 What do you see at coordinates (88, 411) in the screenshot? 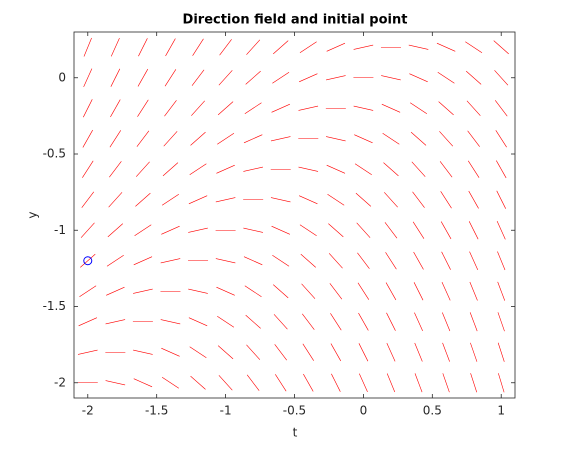
I see `x-tick-label: -2` at bounding box center [88, 411].